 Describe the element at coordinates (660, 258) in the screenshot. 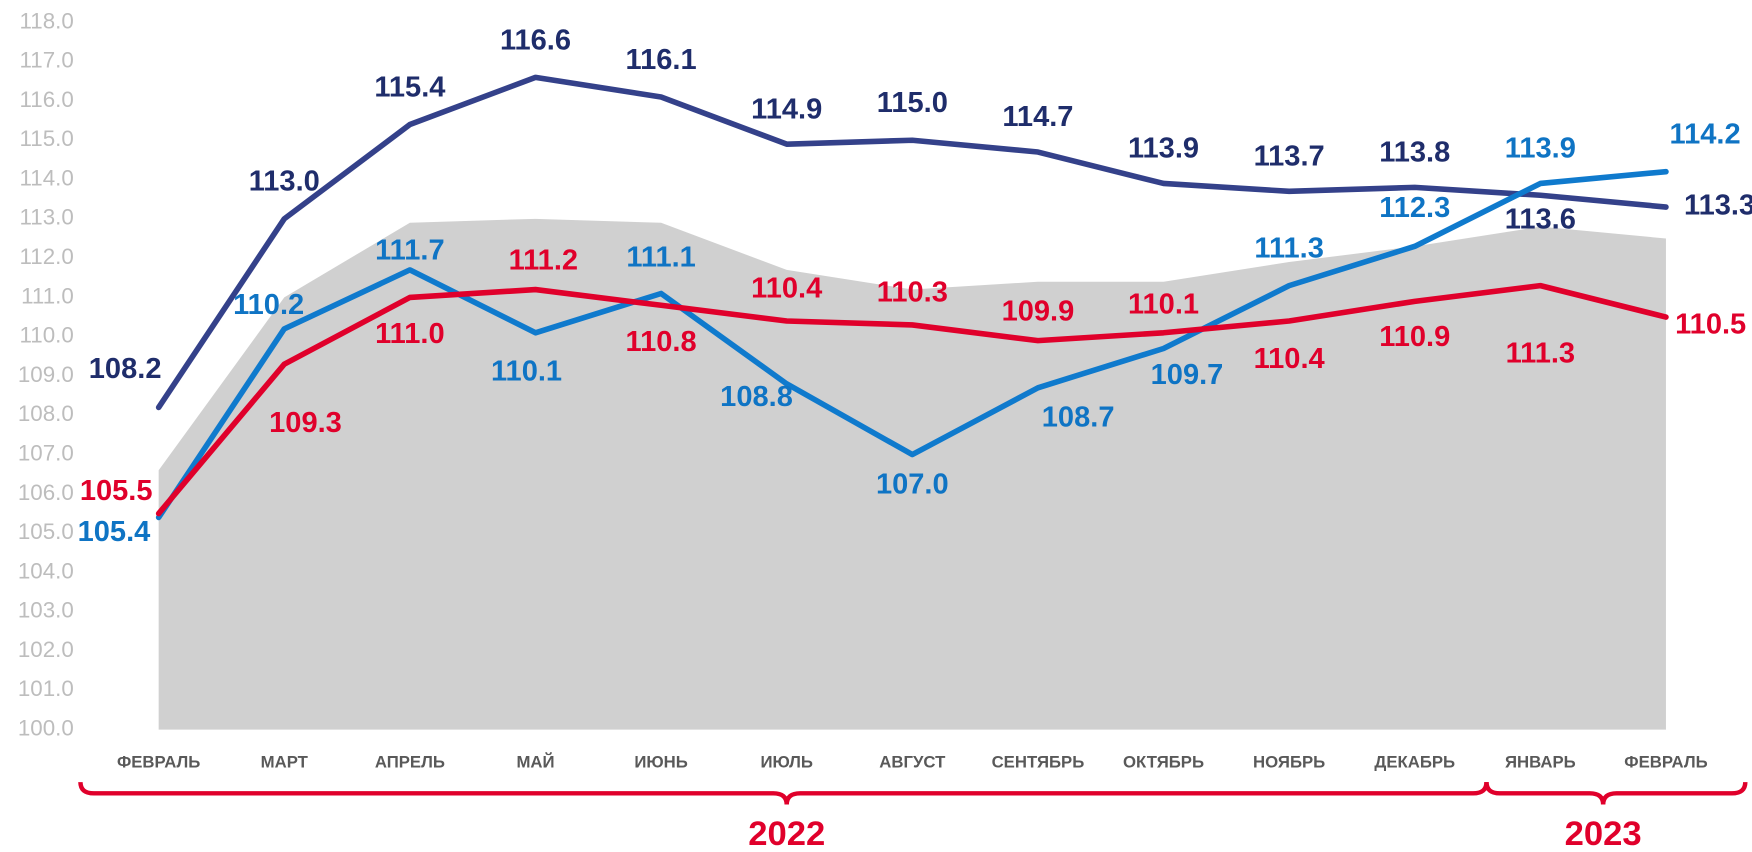

I see `data-label: 111.1` at that location.